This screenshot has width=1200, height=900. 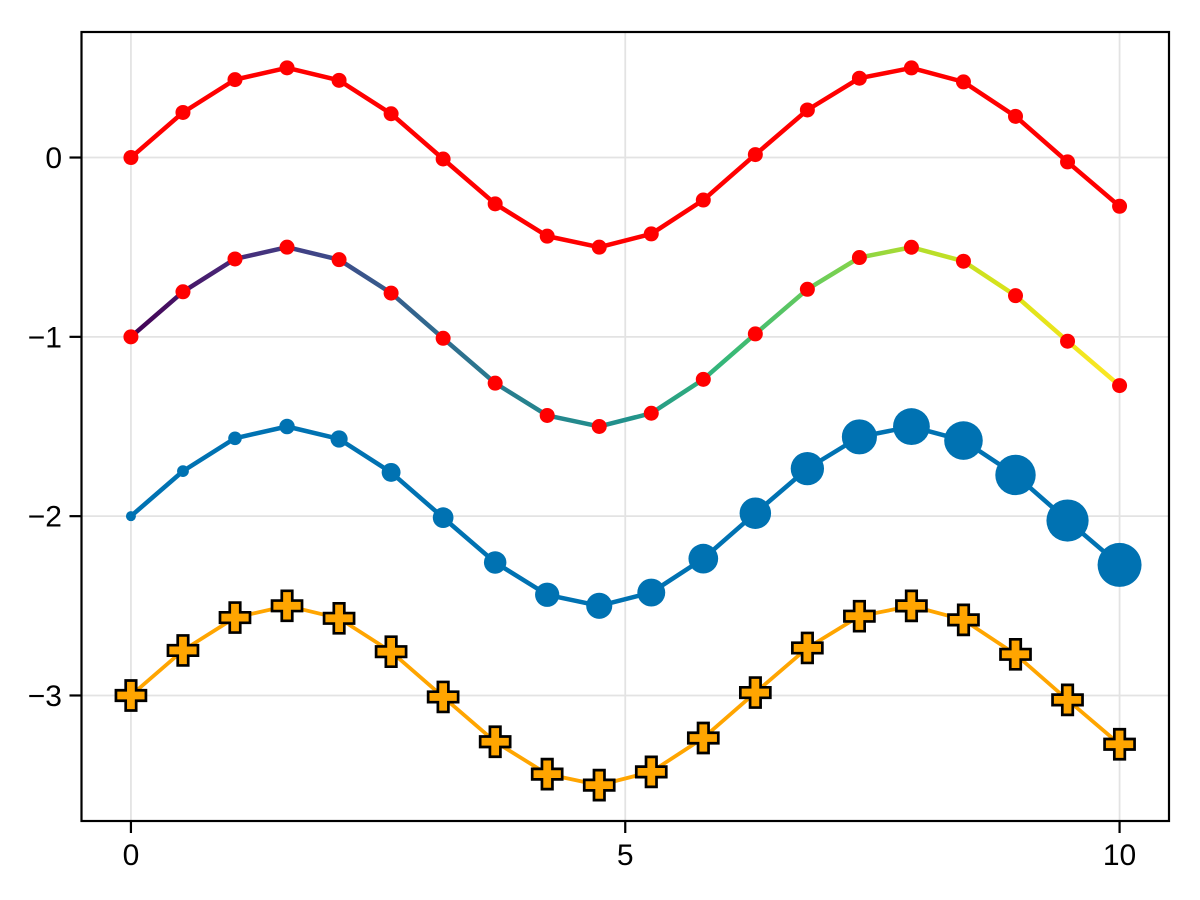 What do you see at coordinates (131, 855) in the screenshot?
I see `x-tick-label: 0` at bounding box center [131, 855].